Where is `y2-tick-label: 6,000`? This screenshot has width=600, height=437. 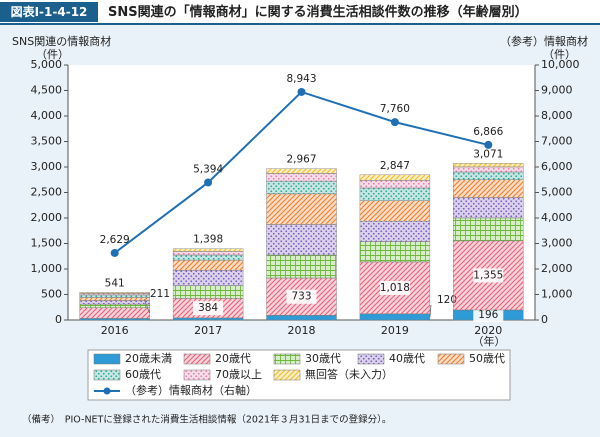 y2-tick-label: 6,000 is located at coordinates (557, 166).